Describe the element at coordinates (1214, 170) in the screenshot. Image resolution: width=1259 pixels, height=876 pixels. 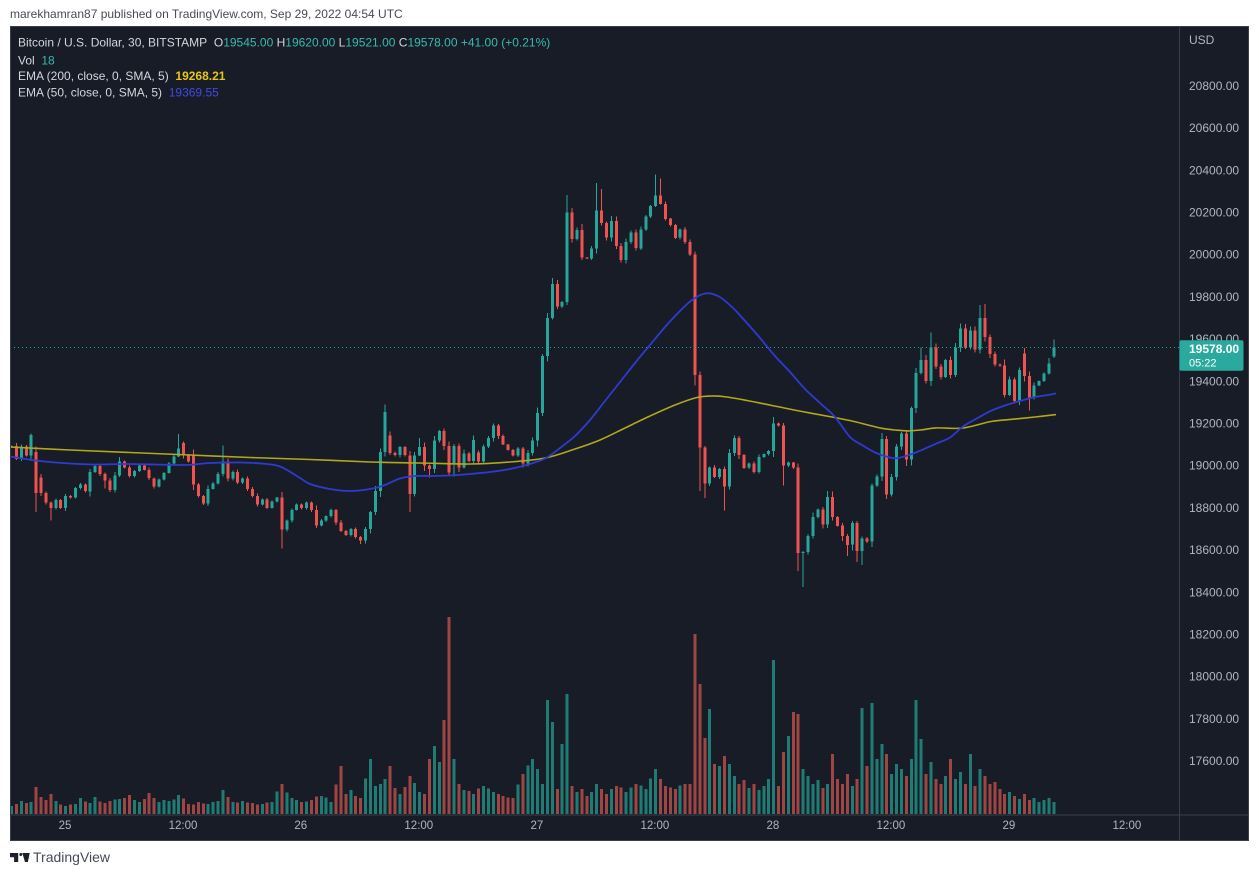
I see `svg-text: 20400.00` at that location.